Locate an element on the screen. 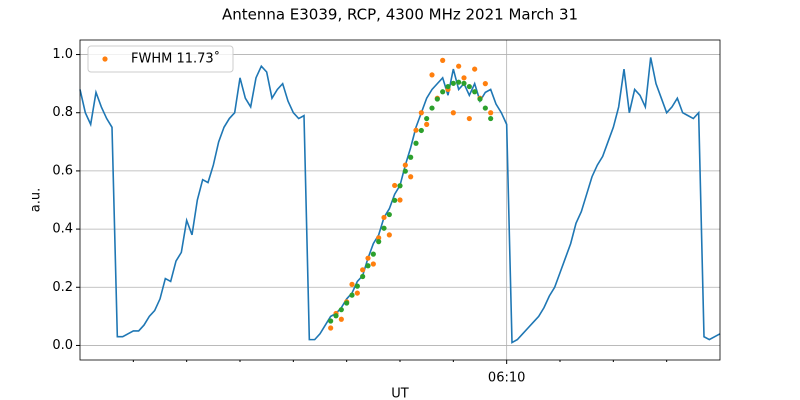 Image resolution: width=800 pixels, height=400 pixels. x-axis-label: UT is located at coordinates (400, 393).